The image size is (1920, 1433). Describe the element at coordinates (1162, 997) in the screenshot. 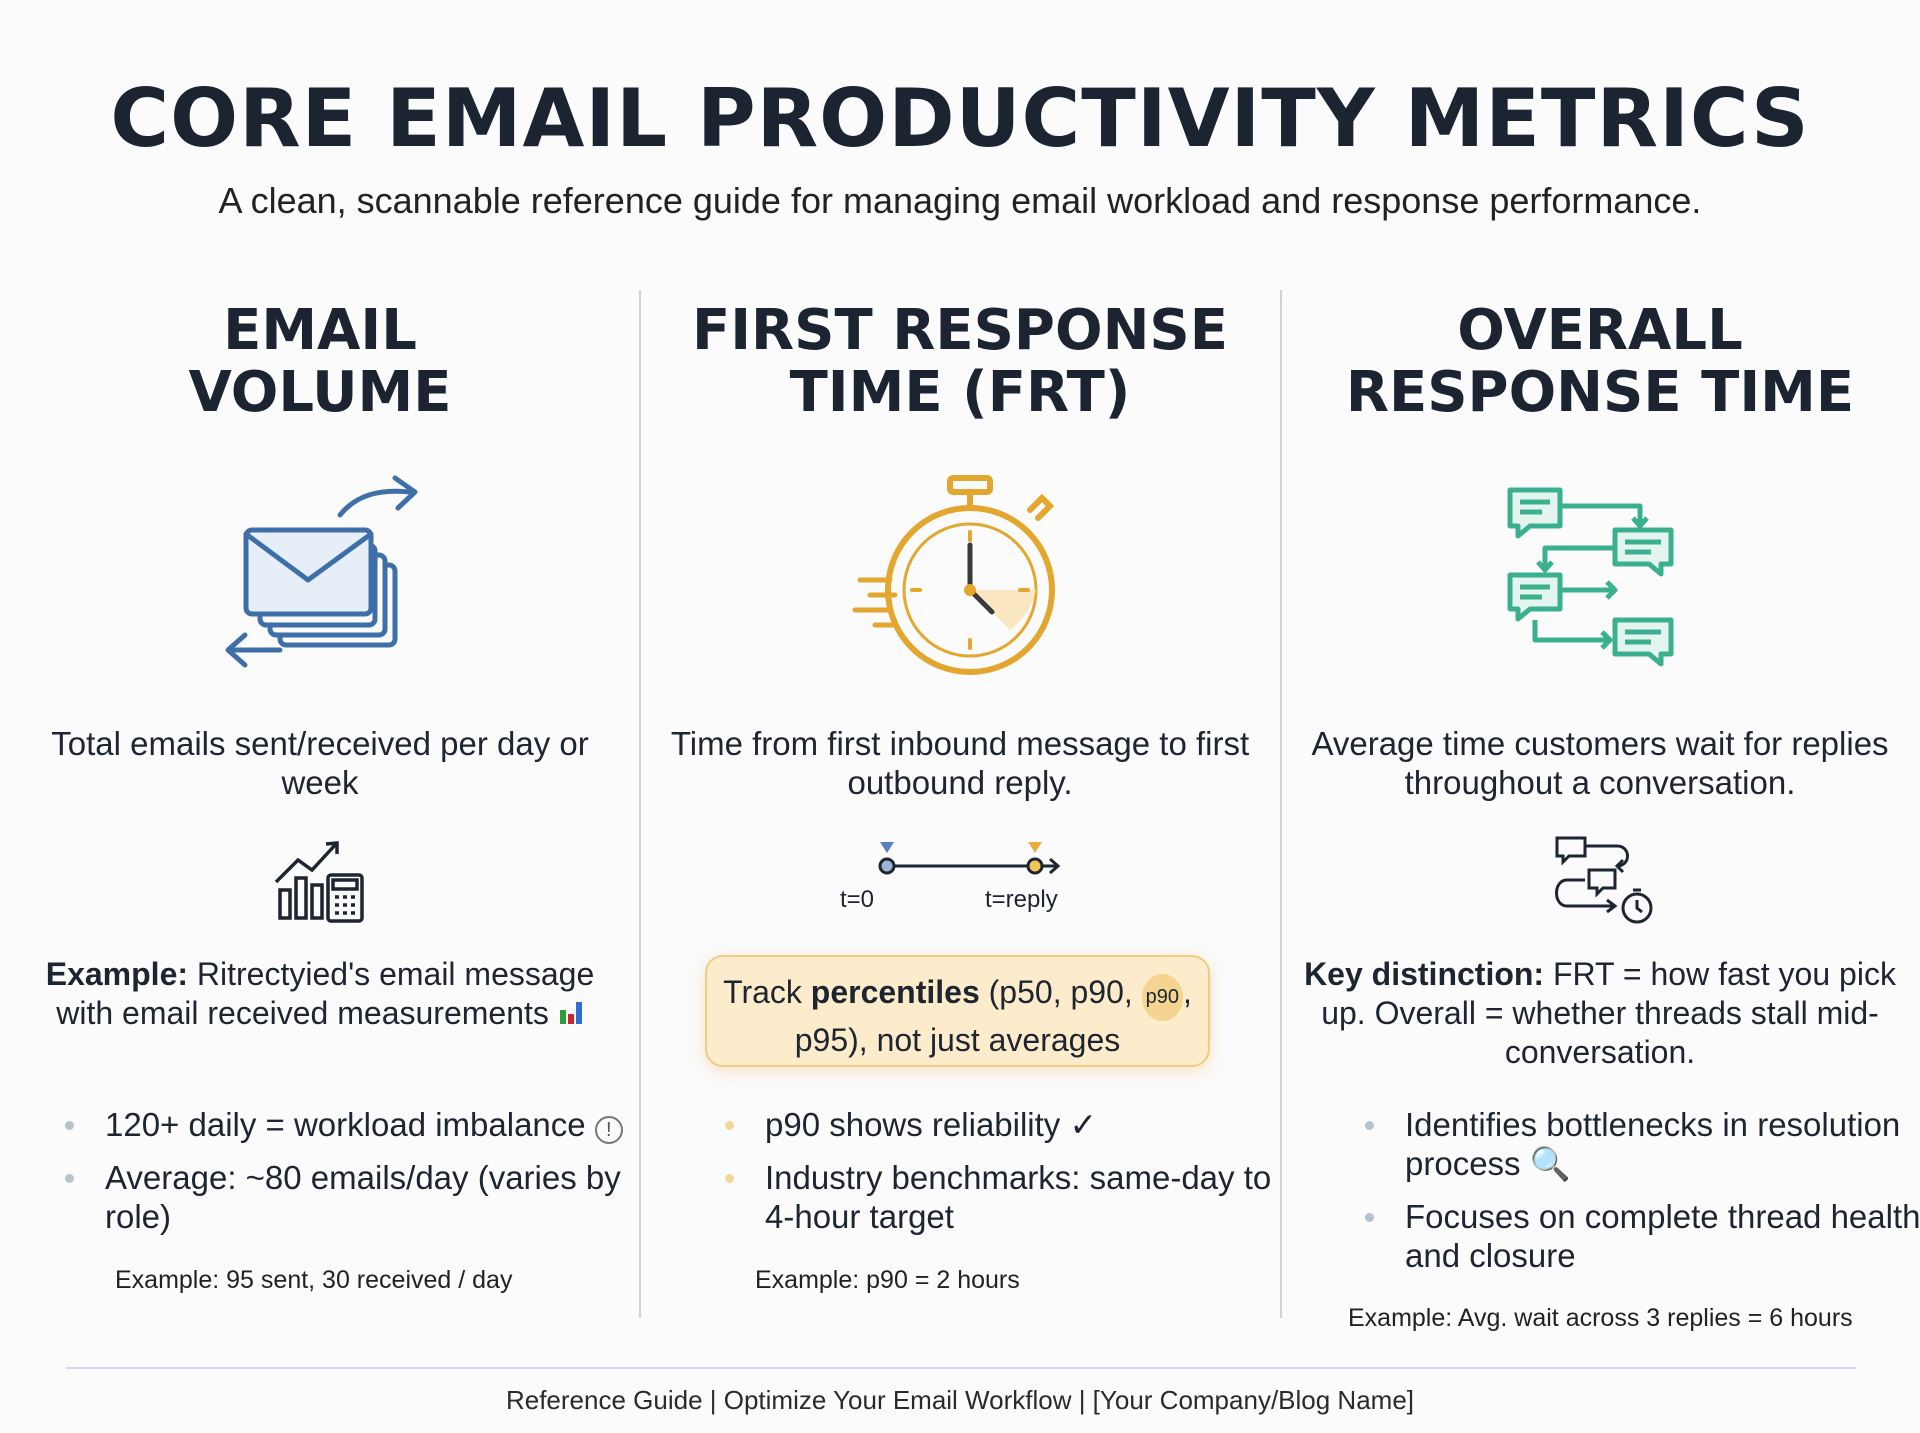

I see `p90-badge: p90` at that location.